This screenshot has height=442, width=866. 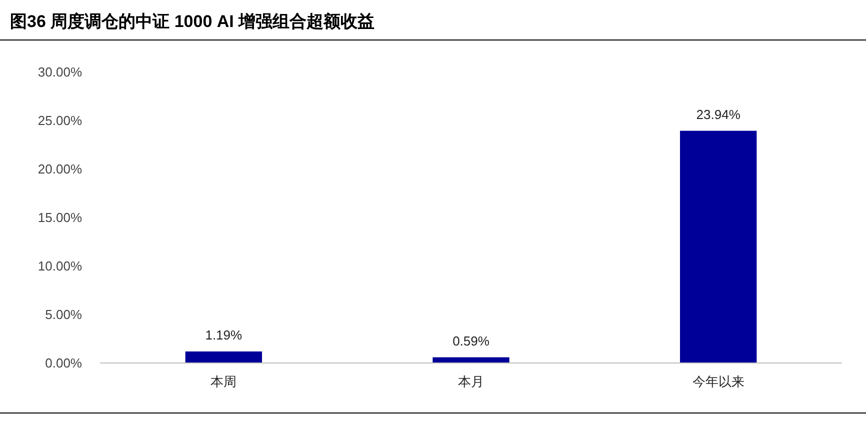 I want to click on x-tick-label: 本月, so click(x=471, y=381).